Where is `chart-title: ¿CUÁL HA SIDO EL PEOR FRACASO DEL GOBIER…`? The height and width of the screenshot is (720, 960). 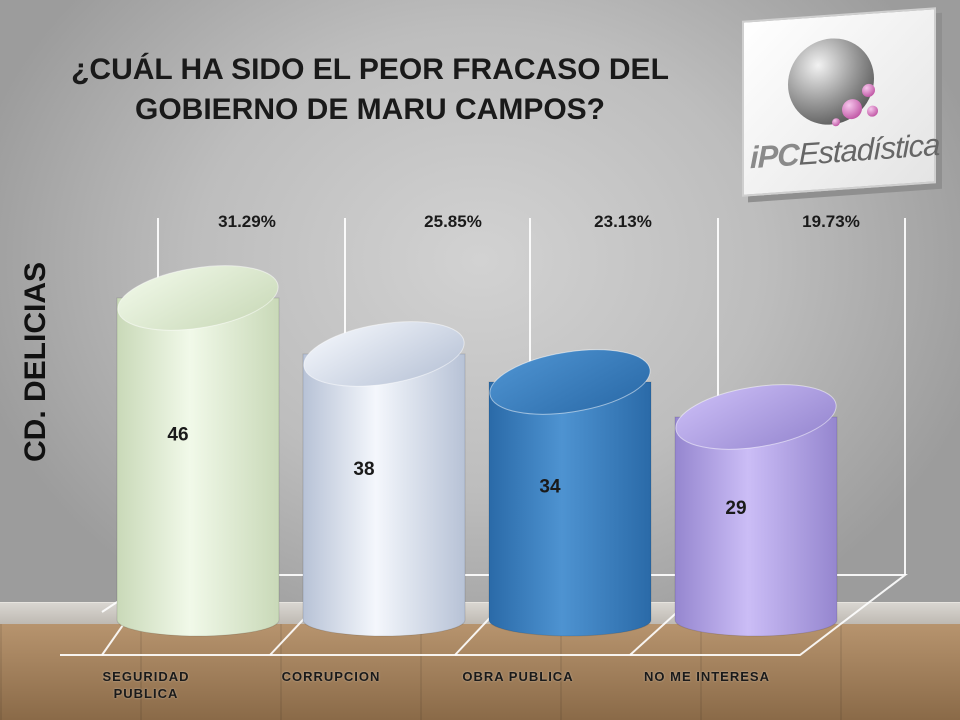 chart-title: ¿CUÁL HA SIDO EL PEOR FRACASO DEL GOBIER… is located at coordinates (370, 89).